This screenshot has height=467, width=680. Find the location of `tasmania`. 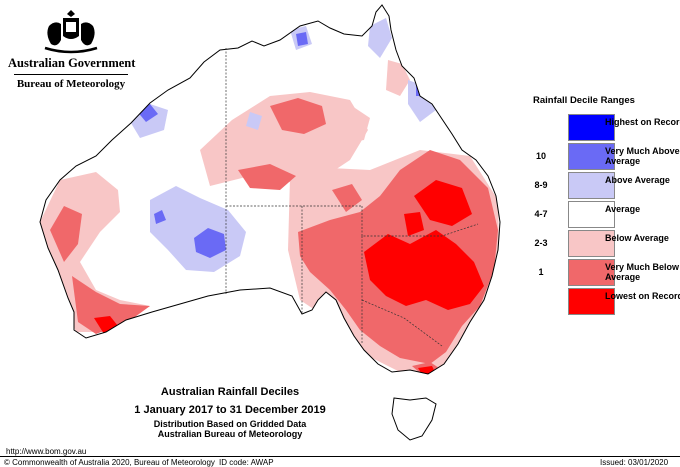

tasmania is located at coordinates (414, 419).